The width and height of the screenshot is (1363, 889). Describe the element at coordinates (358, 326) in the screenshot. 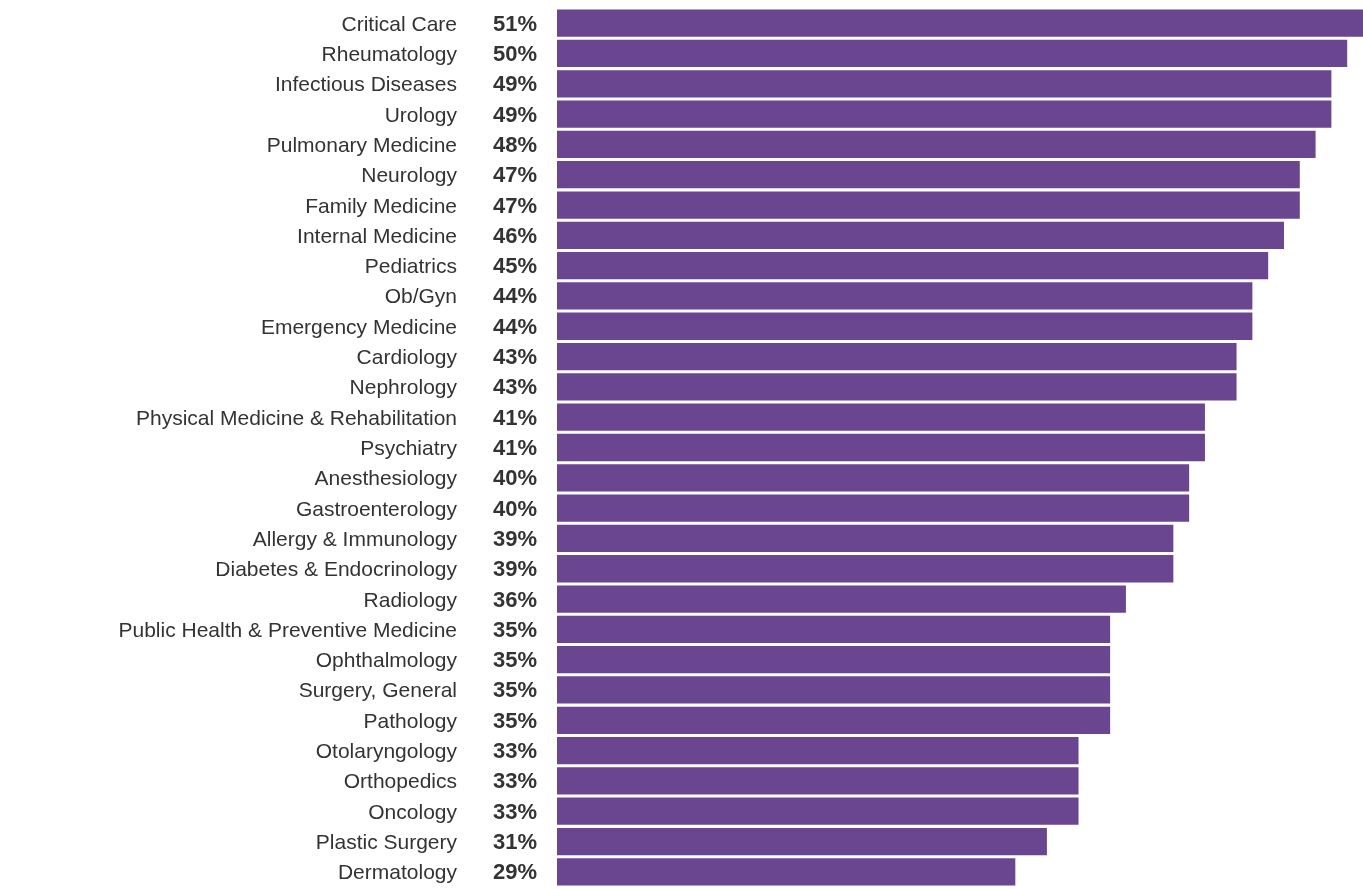

I see `y-tick-label: Emergency Medicine` at that location.